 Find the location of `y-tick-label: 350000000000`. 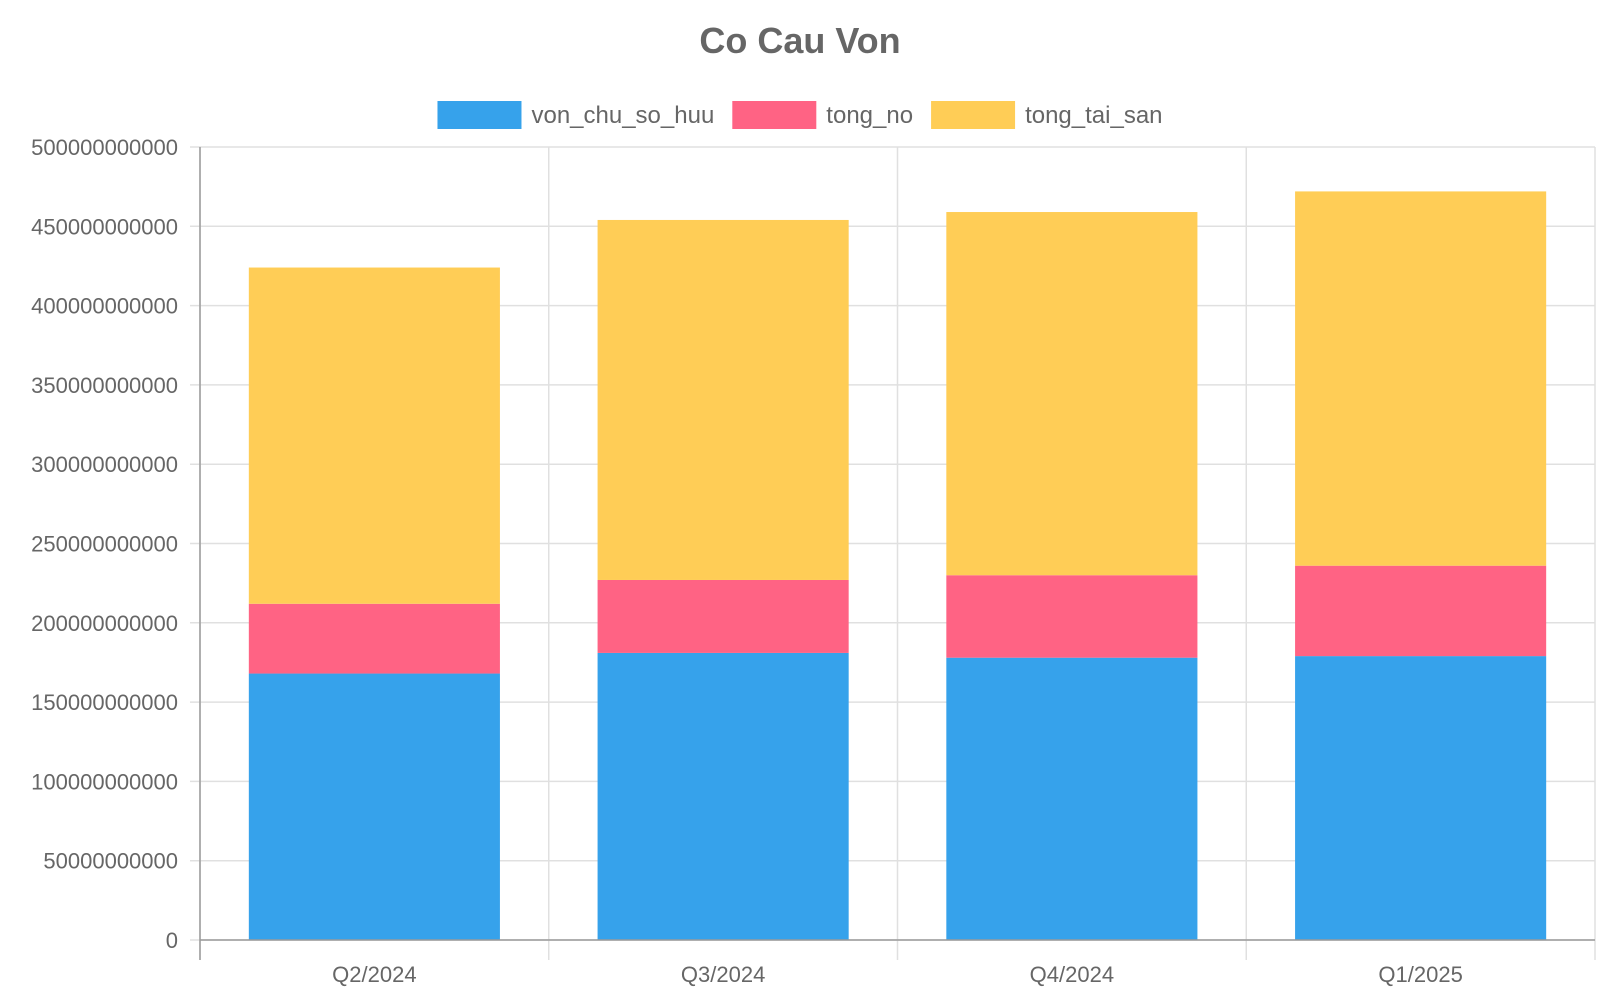

y-tick-label: 350000000000 is located at coordinates (104, 385).